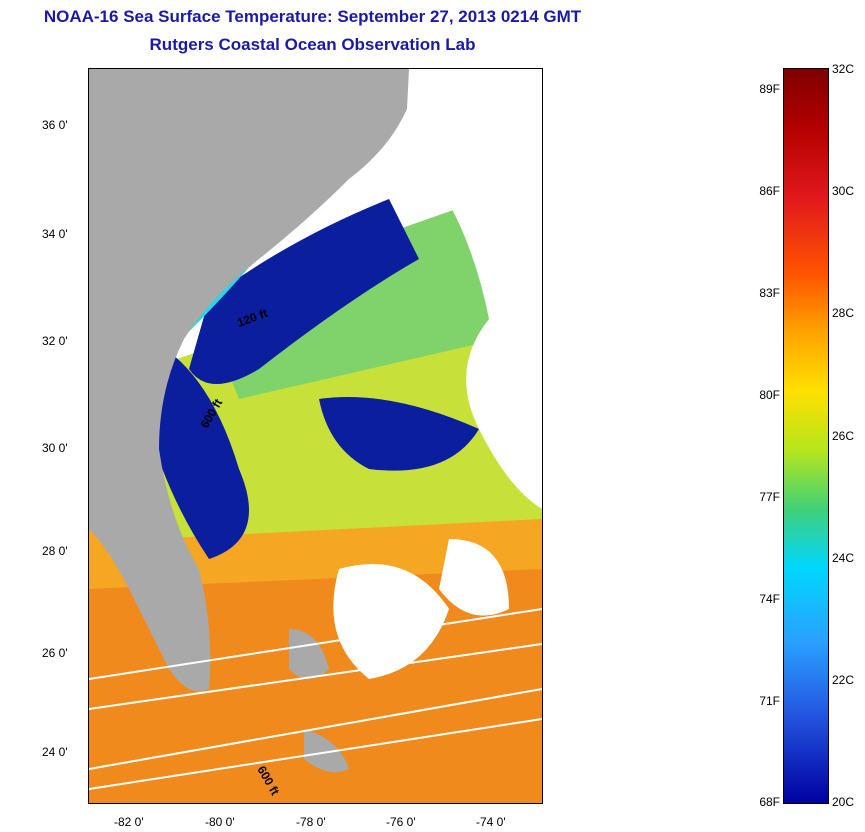 The width and height of the screenshot is (865, 832). I want to click on lat-tick-label: 24 0', so click(55, 752).